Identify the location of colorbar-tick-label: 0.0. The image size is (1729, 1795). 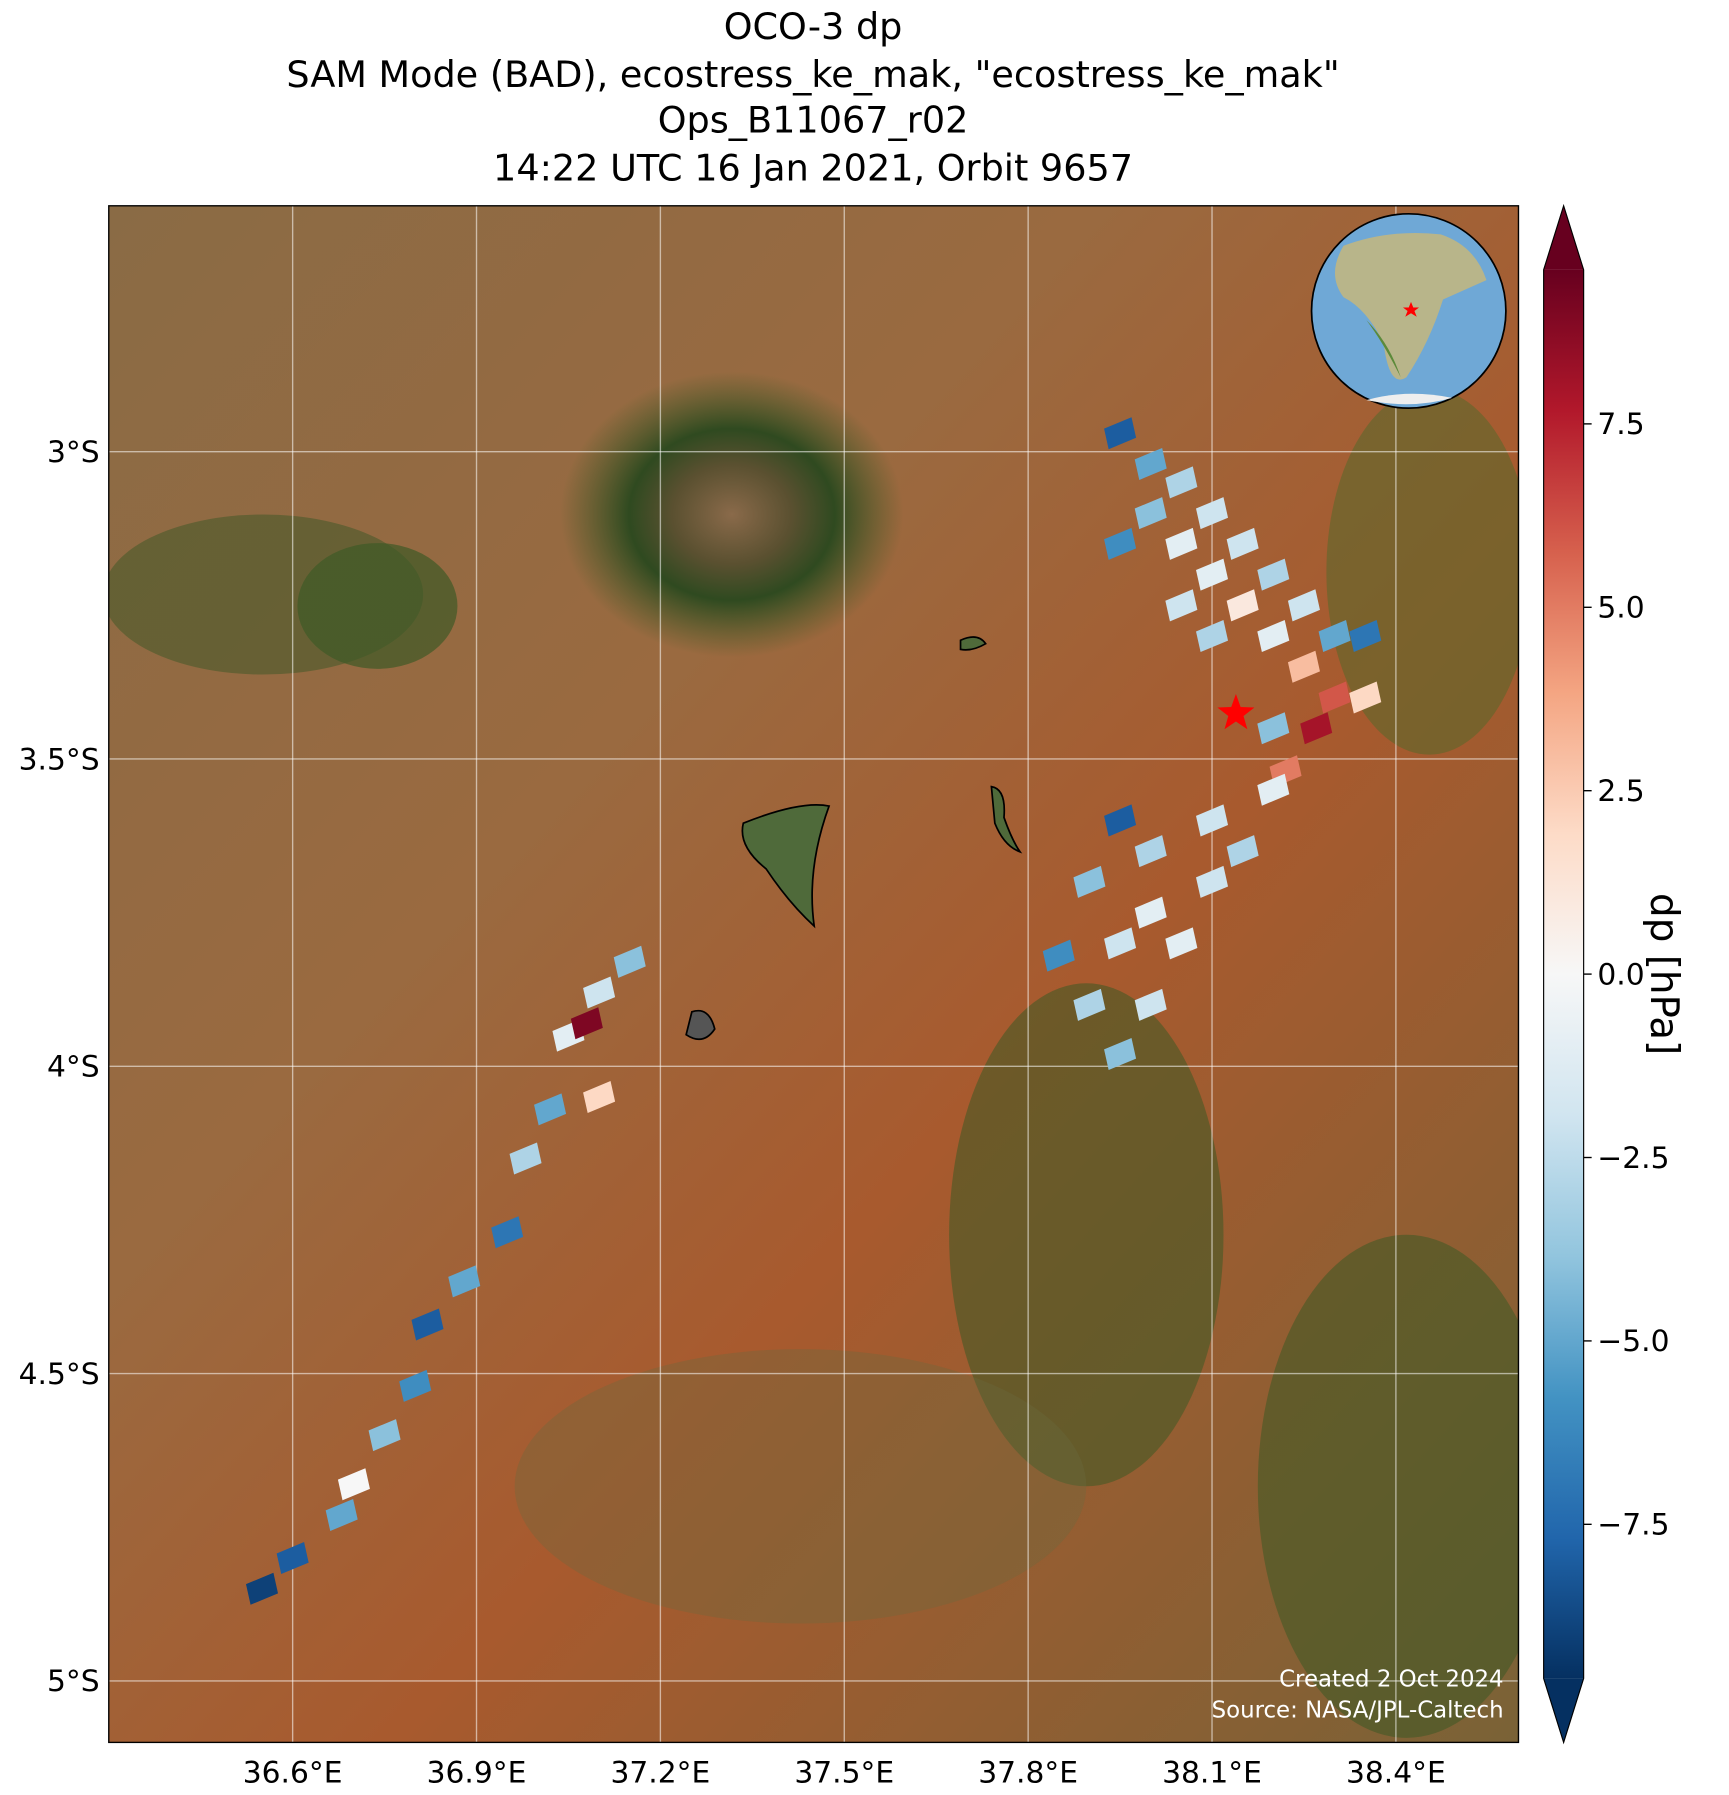
(1620, 974).